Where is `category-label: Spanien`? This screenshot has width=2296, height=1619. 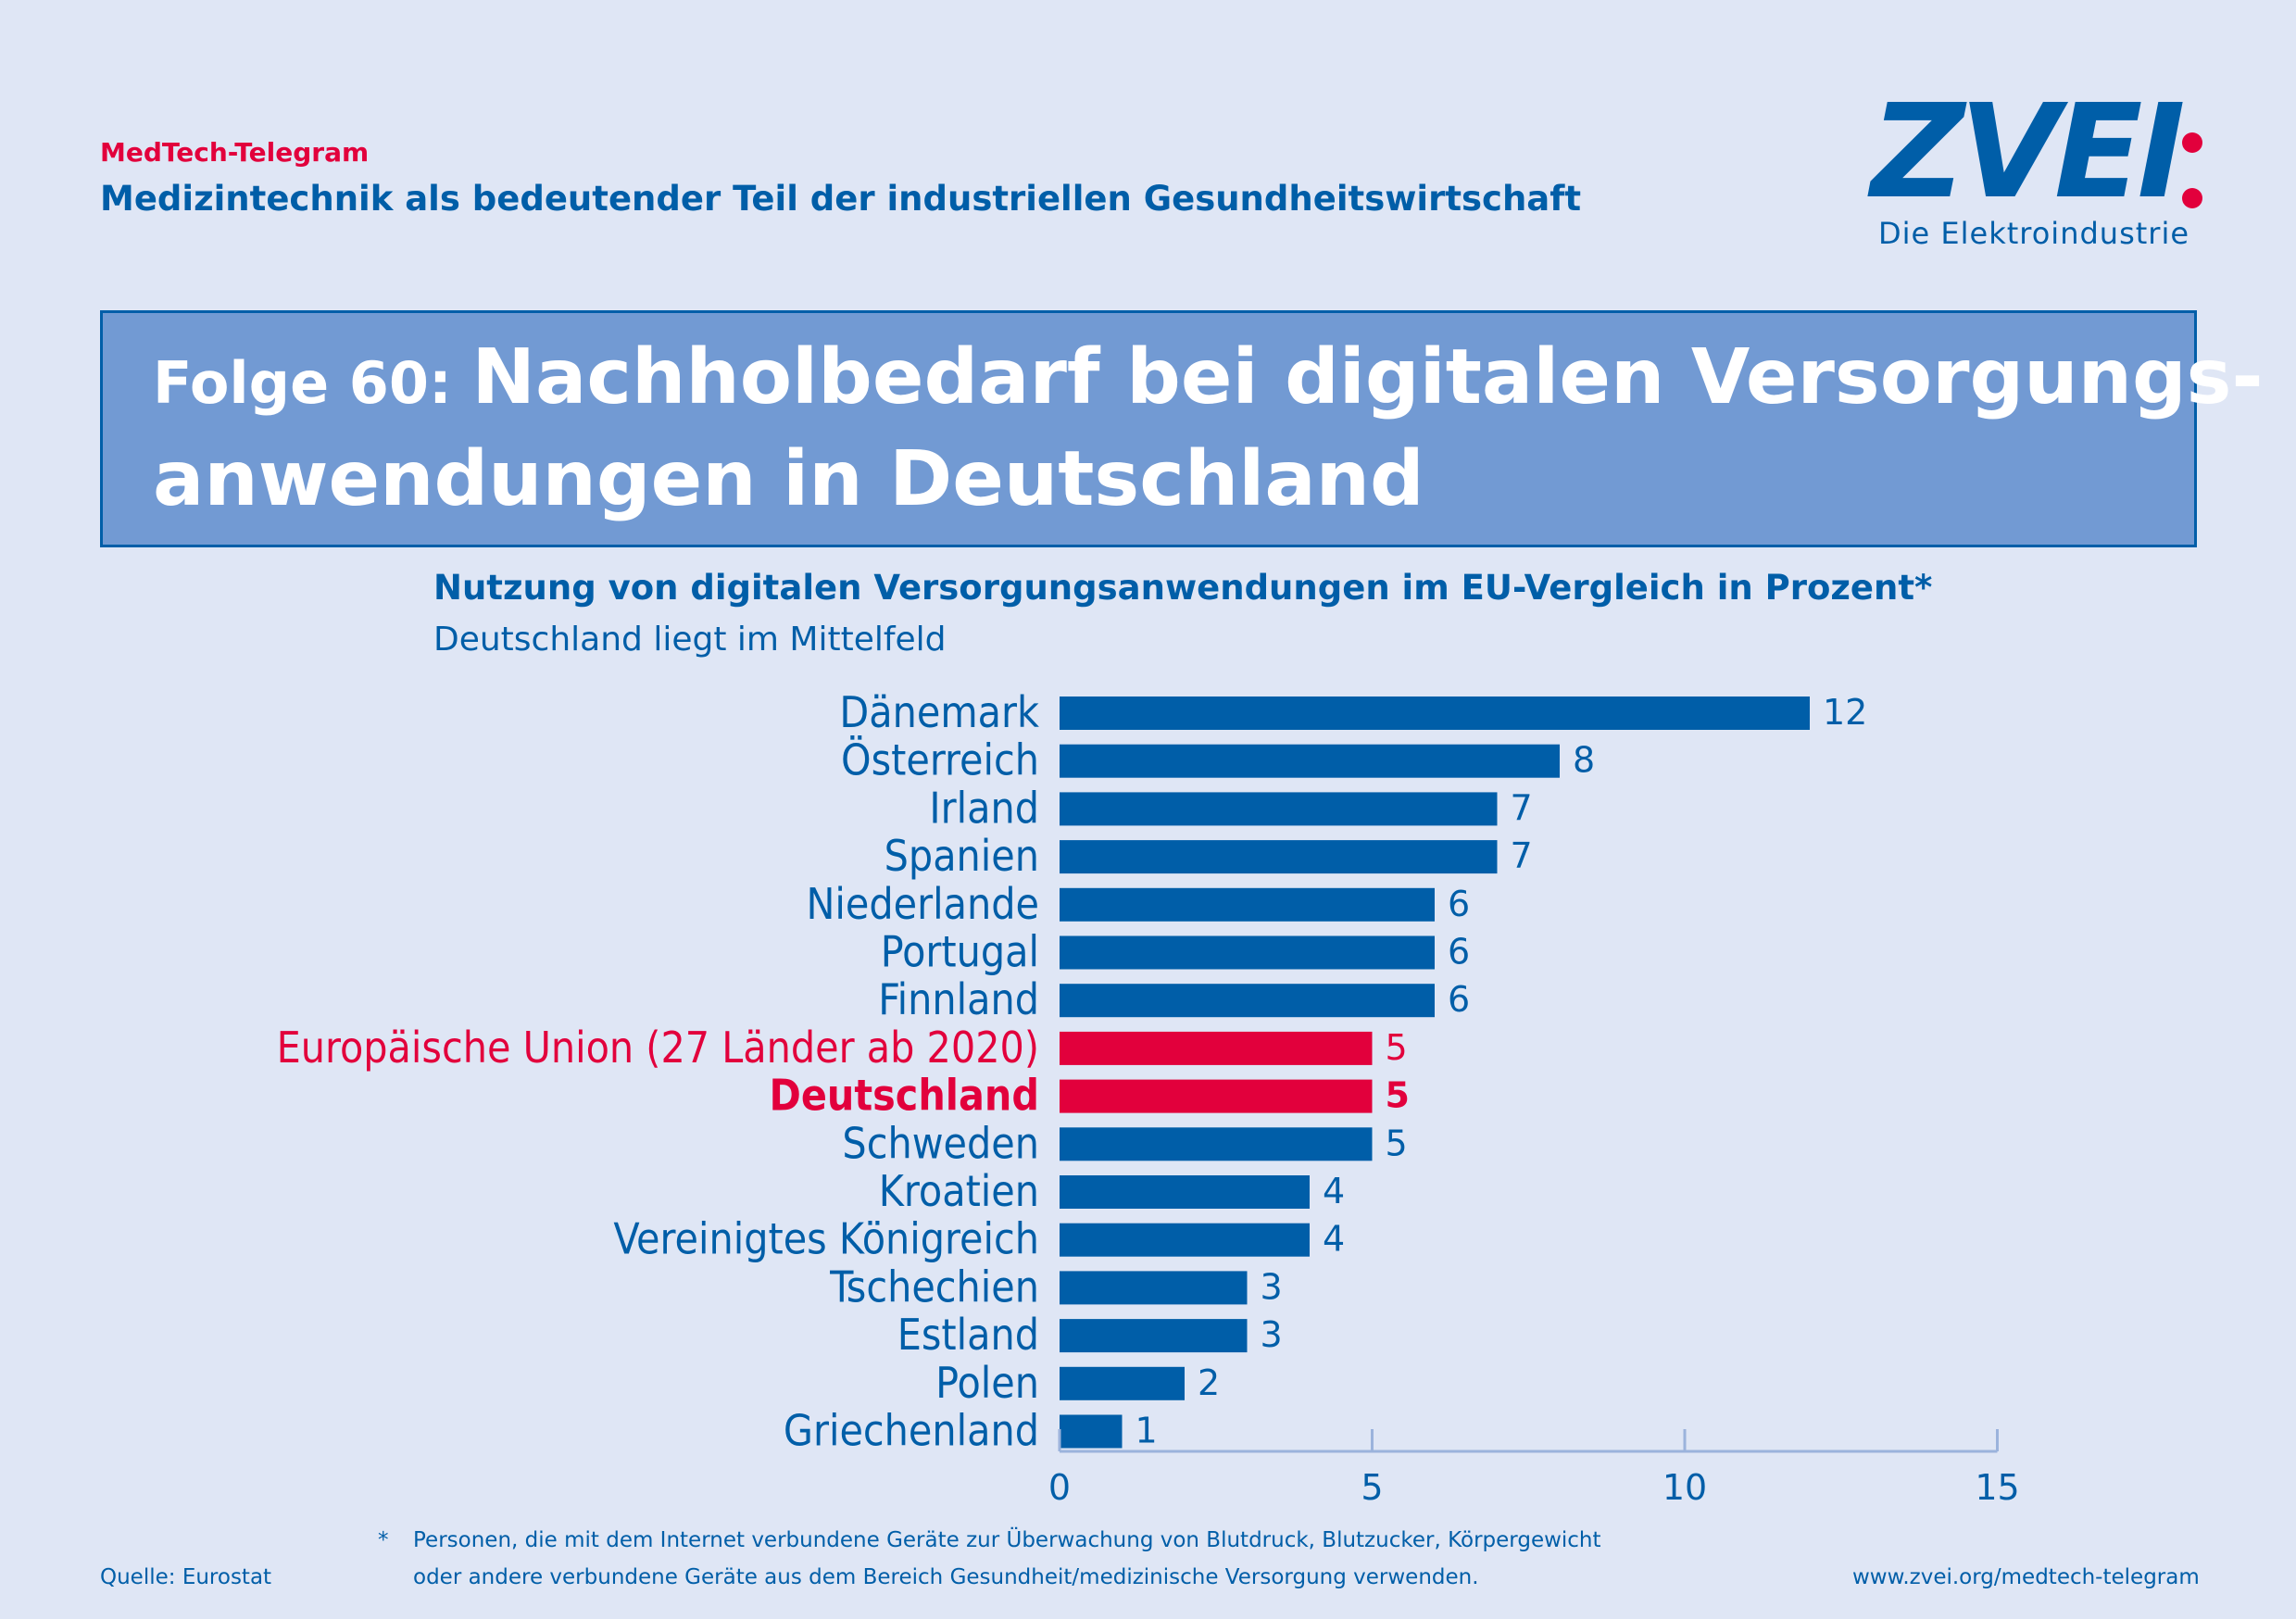
category-label: Spanien is located at coordinates (962, 856).